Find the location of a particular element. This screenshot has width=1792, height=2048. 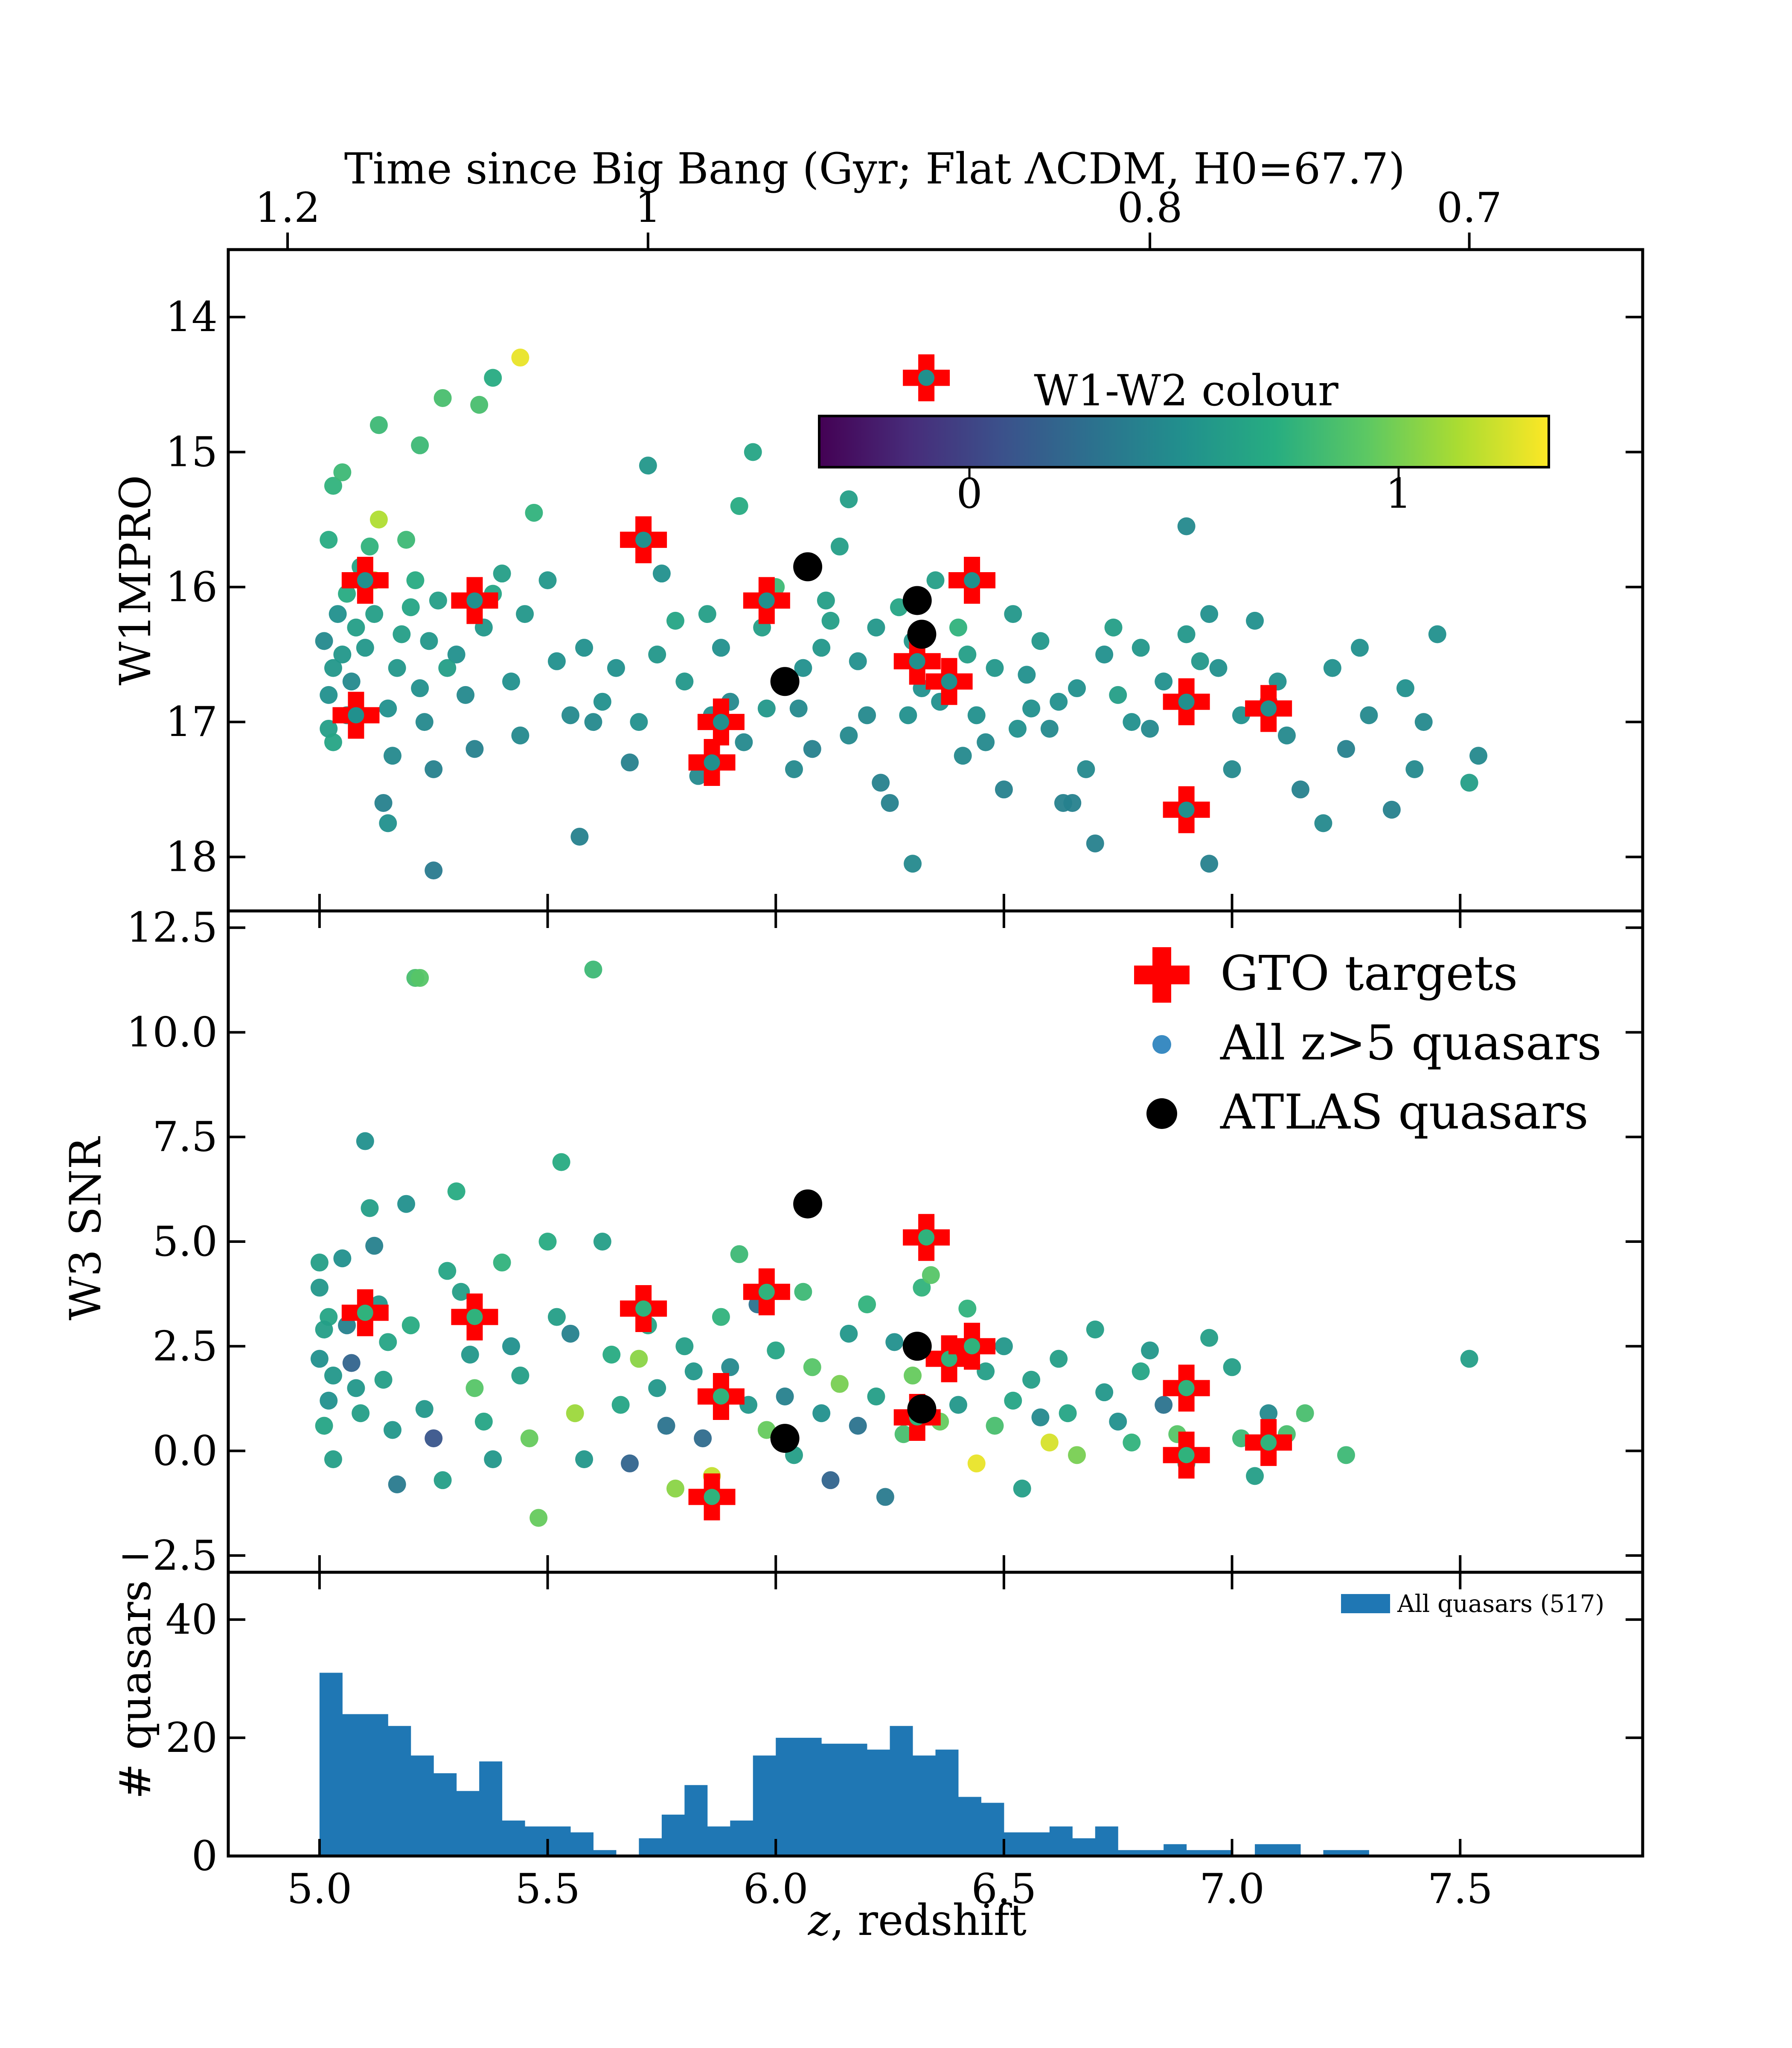

y-tick-label: 10.0 is located at coordinates (172, 1032).